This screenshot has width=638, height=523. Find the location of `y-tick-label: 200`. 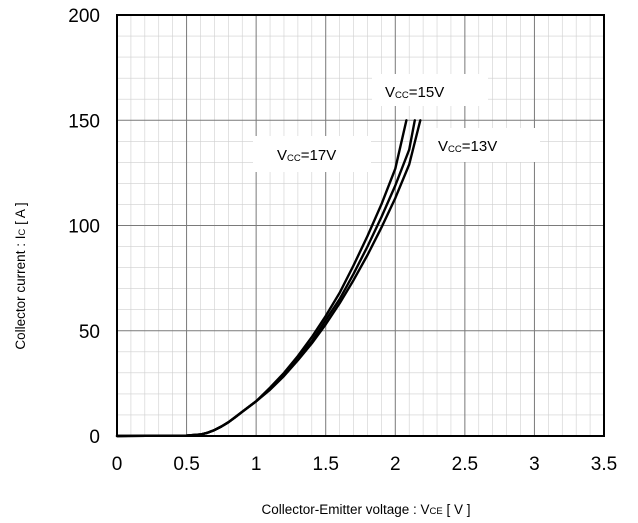

y-tick-label: 200 is located at coordinates (84, 16).